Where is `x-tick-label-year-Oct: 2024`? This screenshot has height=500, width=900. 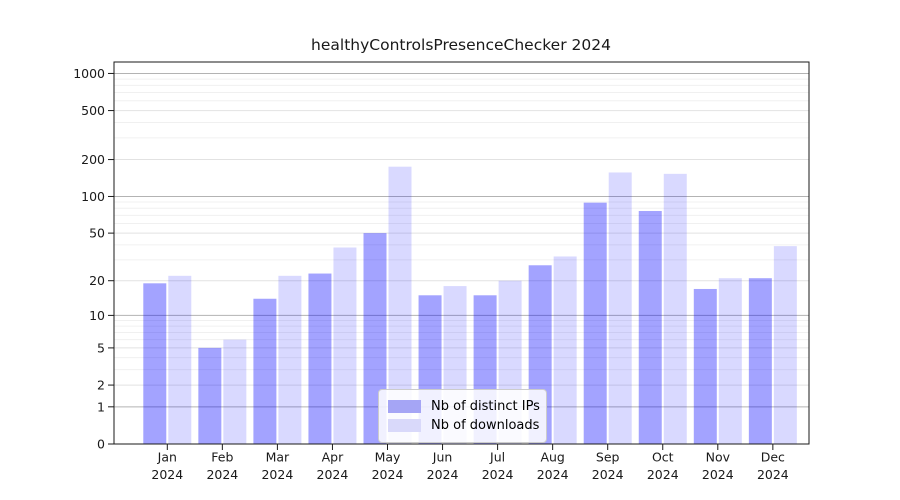
x-tick-label-year-Oct: 2024 is located at coordinates (663, 474).